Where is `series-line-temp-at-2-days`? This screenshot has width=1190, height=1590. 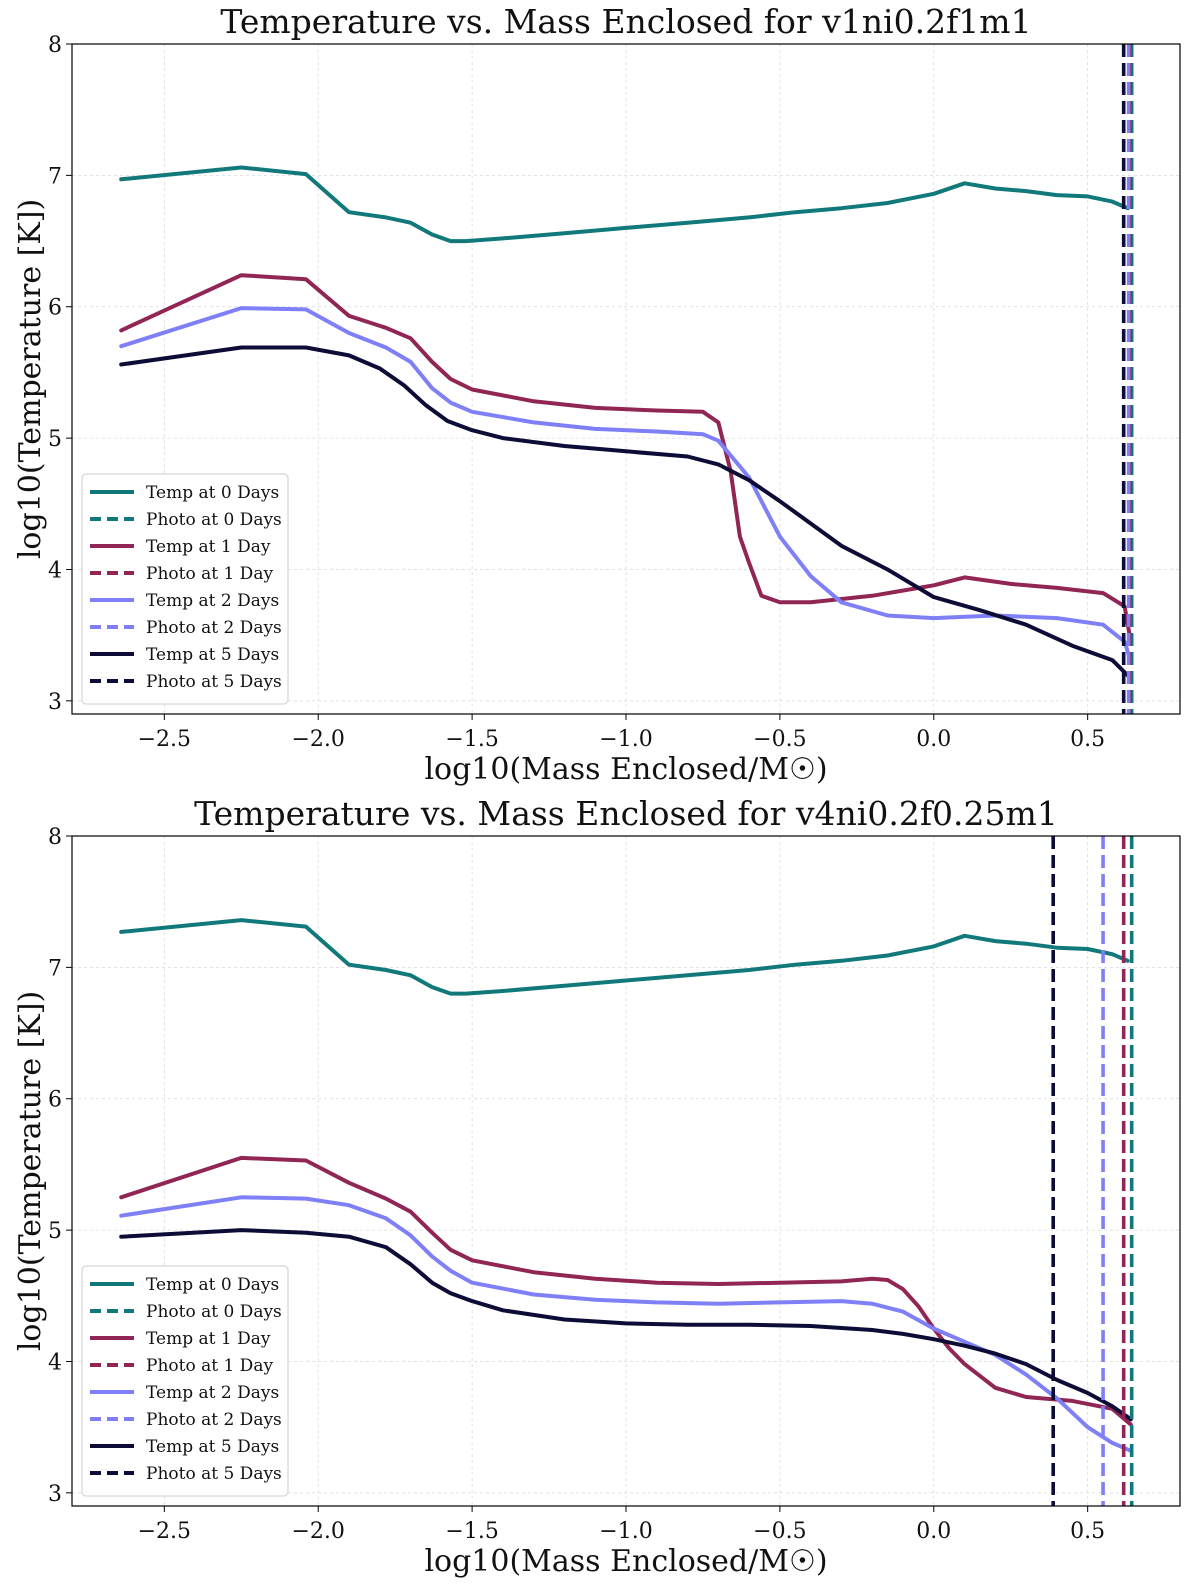
series-line-temp-at-2-days is located at coordinates (626, 1324).